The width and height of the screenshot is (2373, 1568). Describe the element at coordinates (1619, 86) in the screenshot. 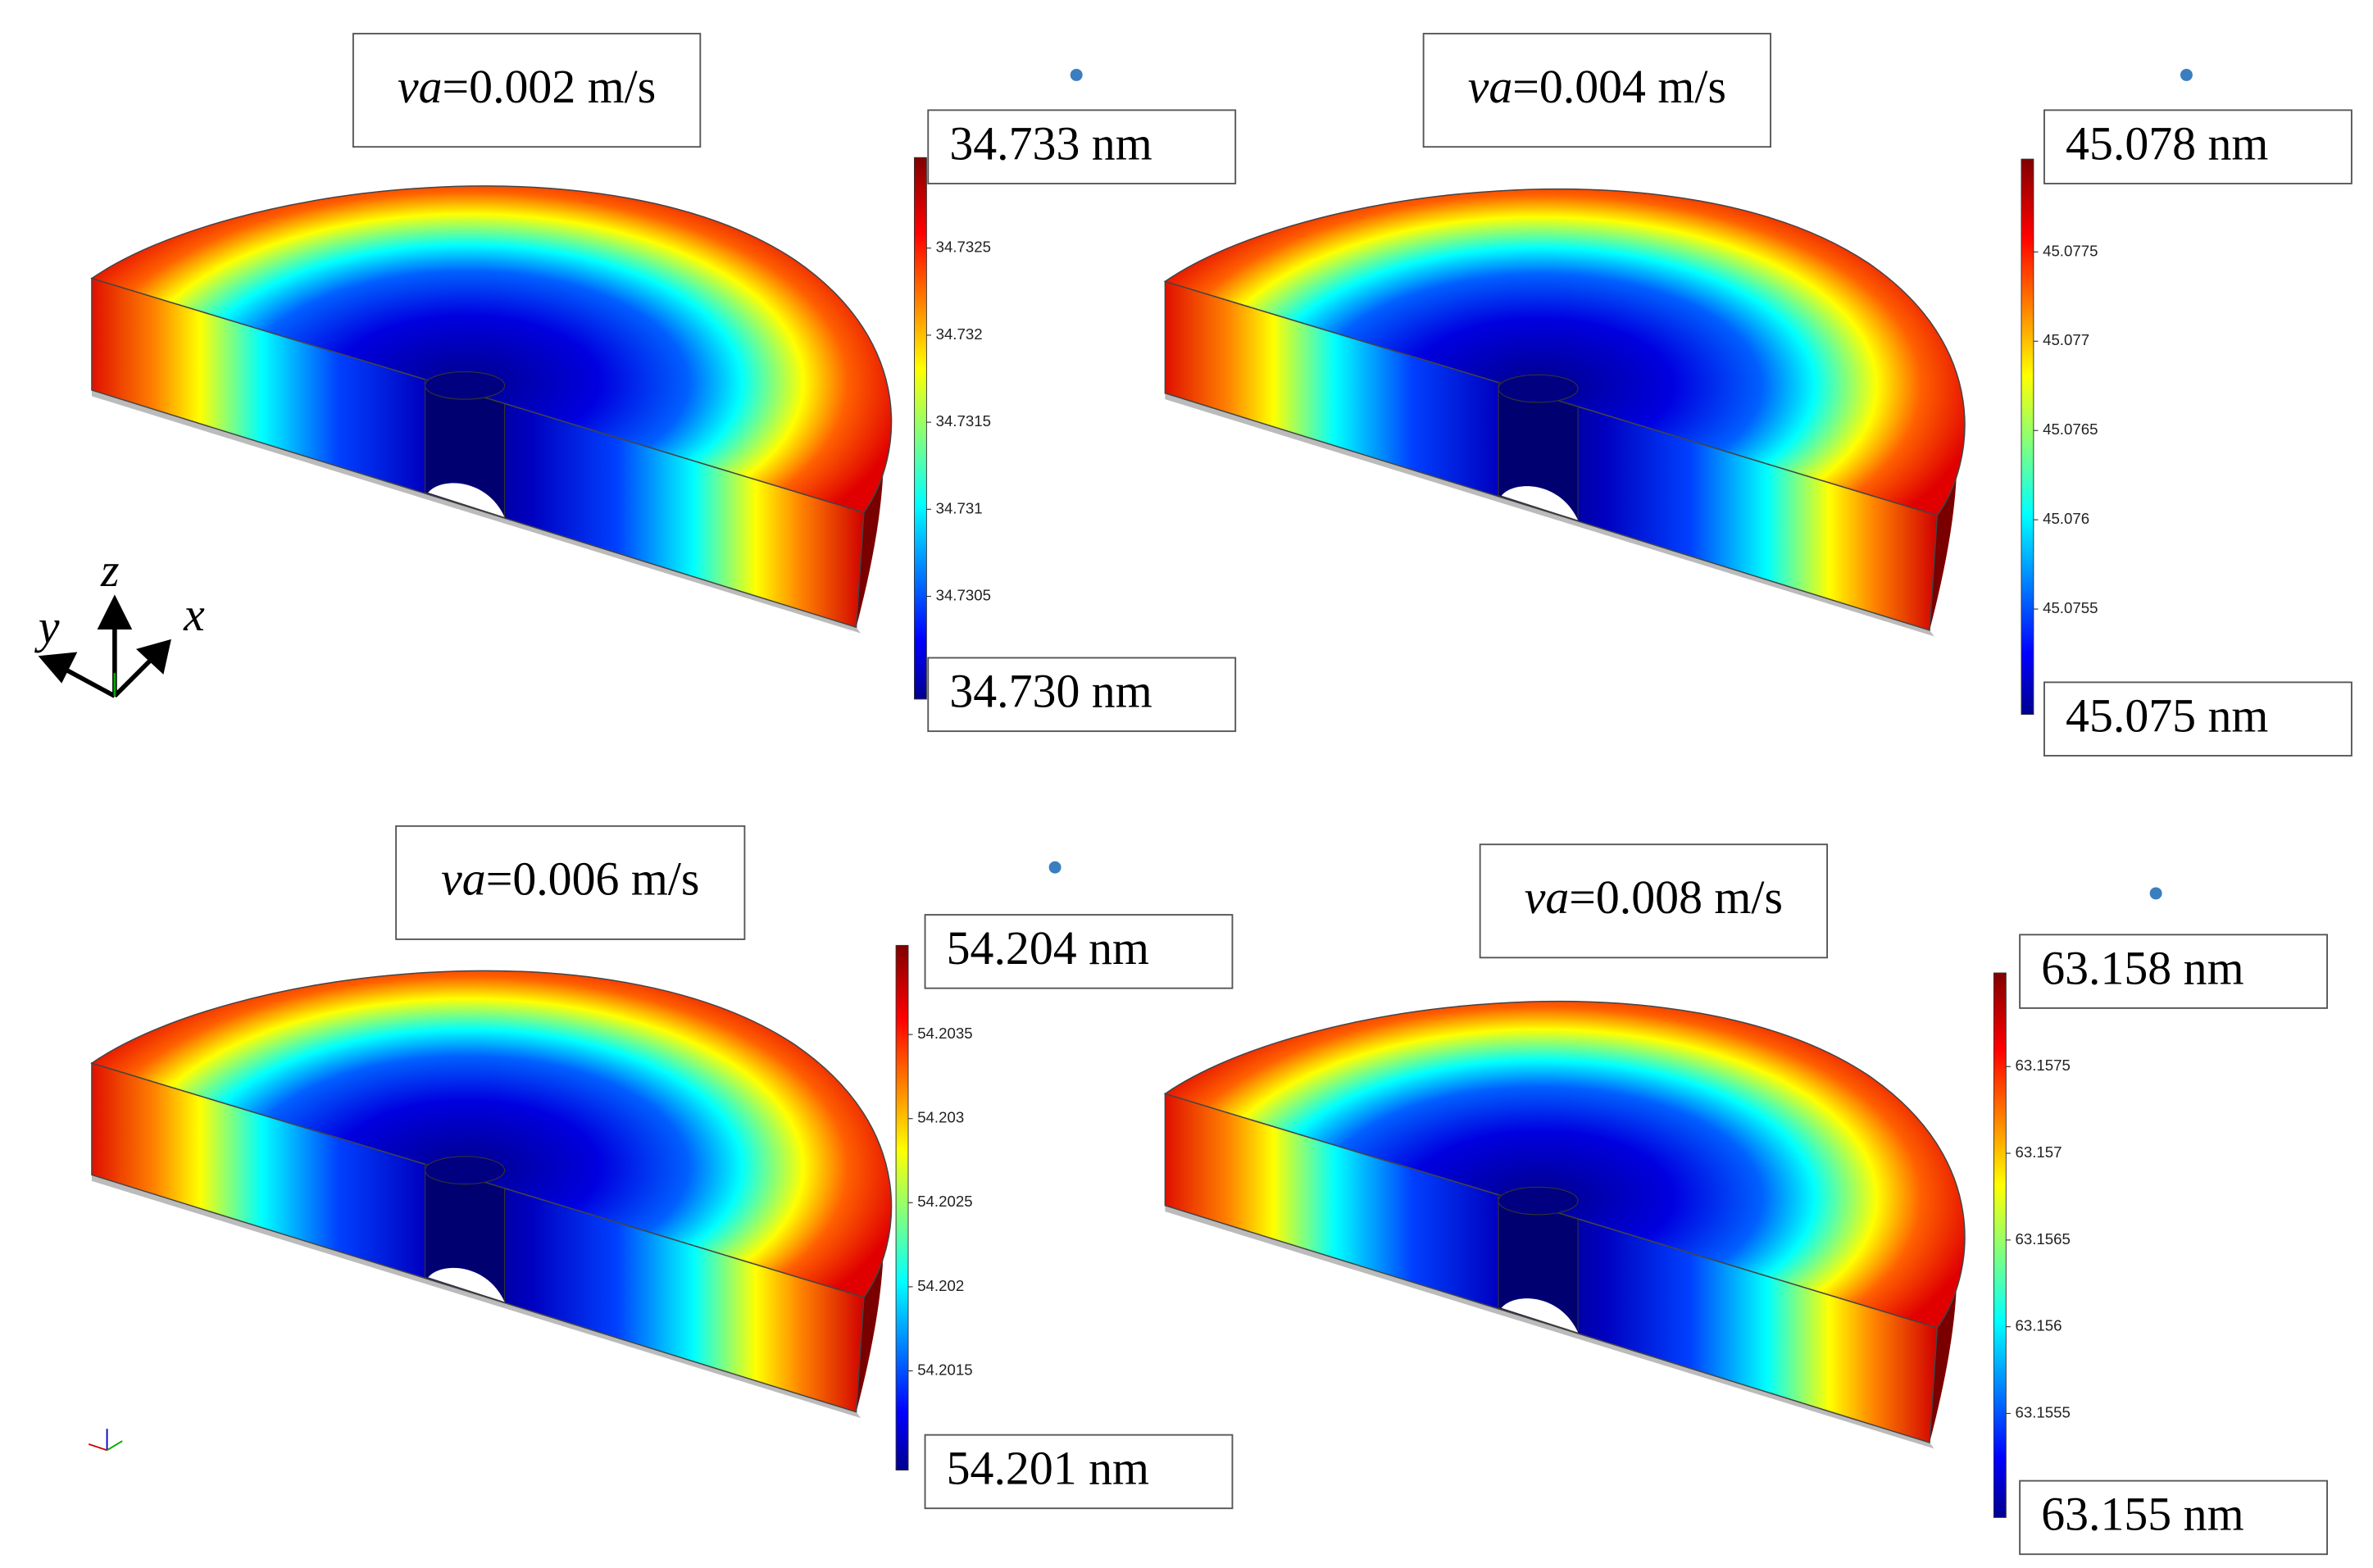

I see `title-value: =0.004 m/s` at that location.